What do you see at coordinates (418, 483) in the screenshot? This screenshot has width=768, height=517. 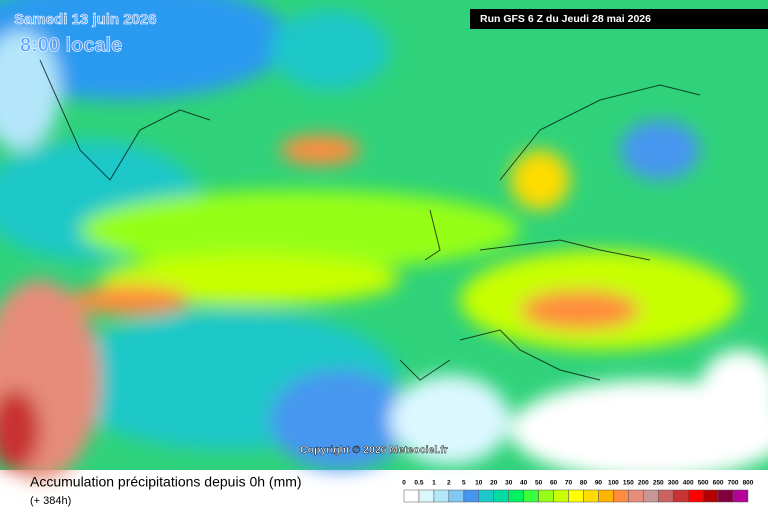 I see `legend-tick: 0.5` at bounding box center [418, 483].